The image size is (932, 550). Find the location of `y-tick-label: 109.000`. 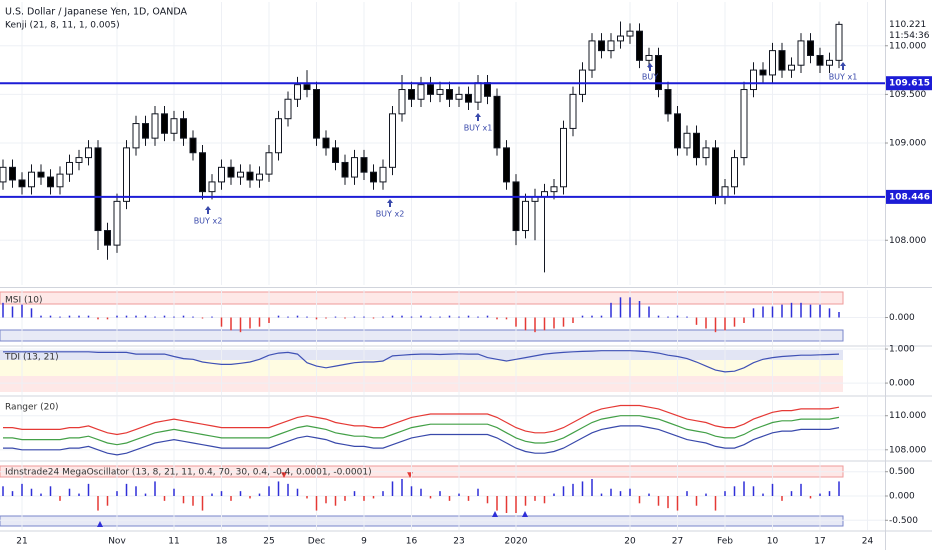

y-tick-label: 109.000 is located at coordinates (907, 144).